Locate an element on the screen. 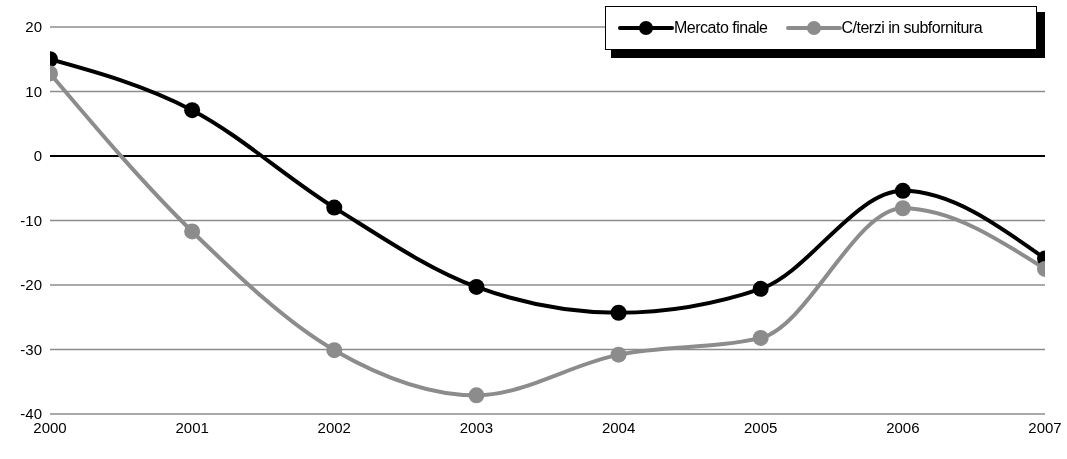 The image size is (1067, 459). x-tick-label: 2007 is located at coordinates (1045, 427).